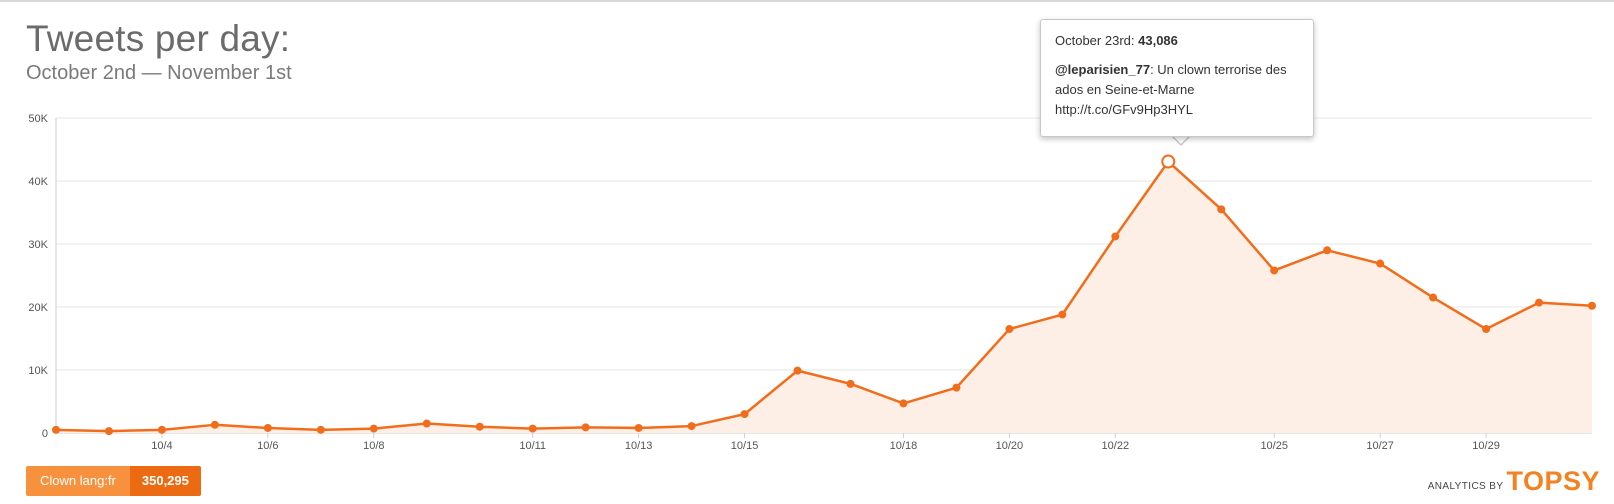 The height and width of the screenshot is (504, 1614). Describe the element at coordinates (78, 481) in the screenshot. I see `legend-series-name: Clown lang:fr` at that location.